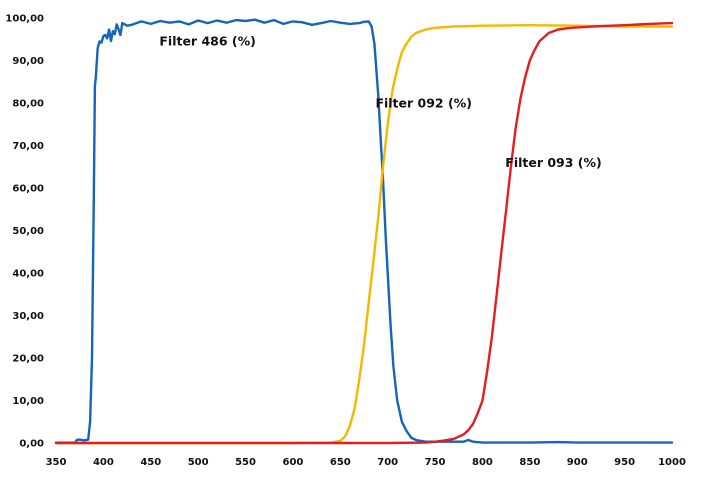 This screenshot has height=477, width=708. What do you see at coordinates (245, 462) in the screenshot?
I see `x-tick-label: 550` at bounding box center [245, 462].